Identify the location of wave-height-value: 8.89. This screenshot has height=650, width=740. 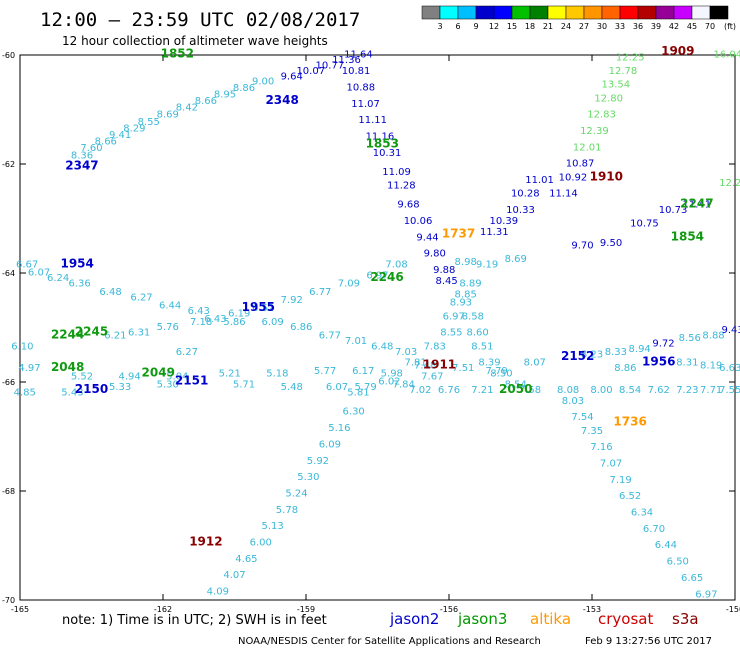
(470, 284).